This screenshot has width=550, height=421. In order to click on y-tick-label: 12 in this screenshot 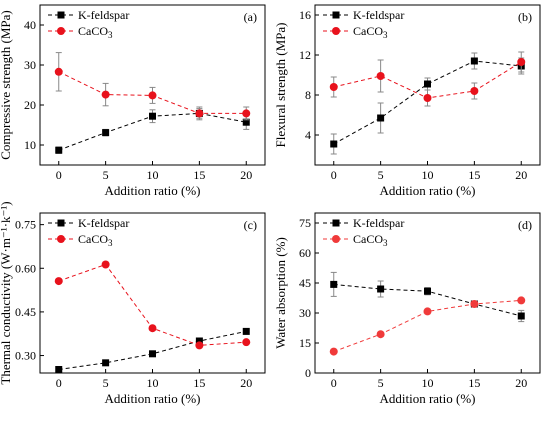, I will do `click(305, 55)`.